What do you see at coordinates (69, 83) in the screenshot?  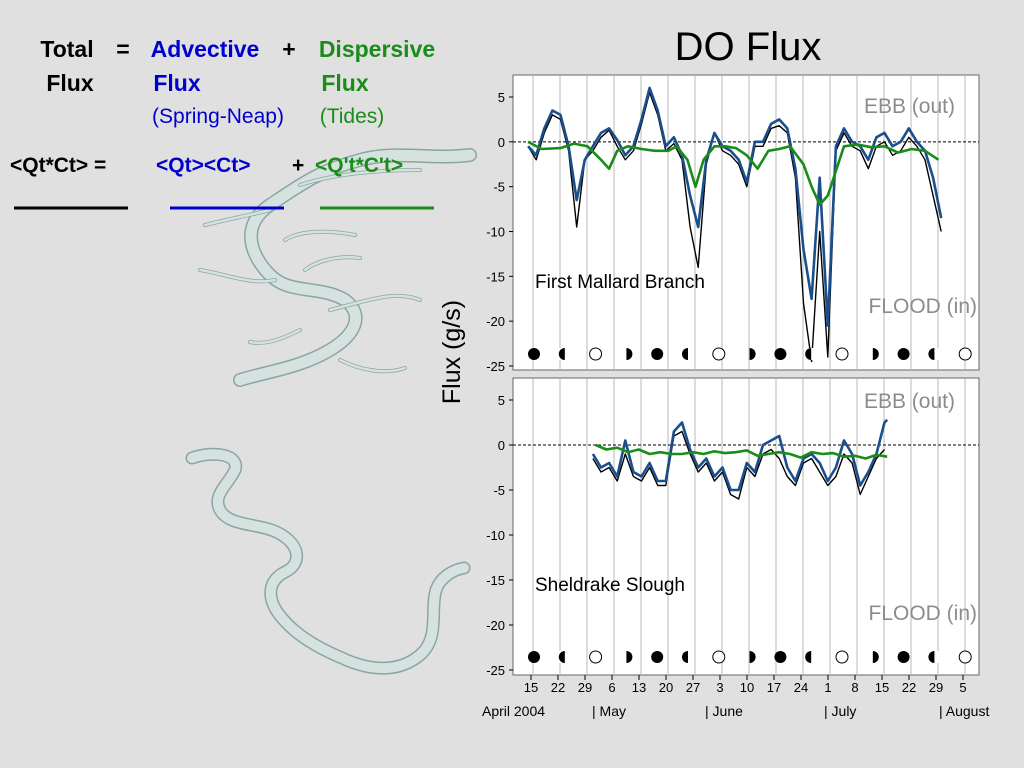 I see `total-flux-label-line2: Flux` at bounding box center [69, 83].